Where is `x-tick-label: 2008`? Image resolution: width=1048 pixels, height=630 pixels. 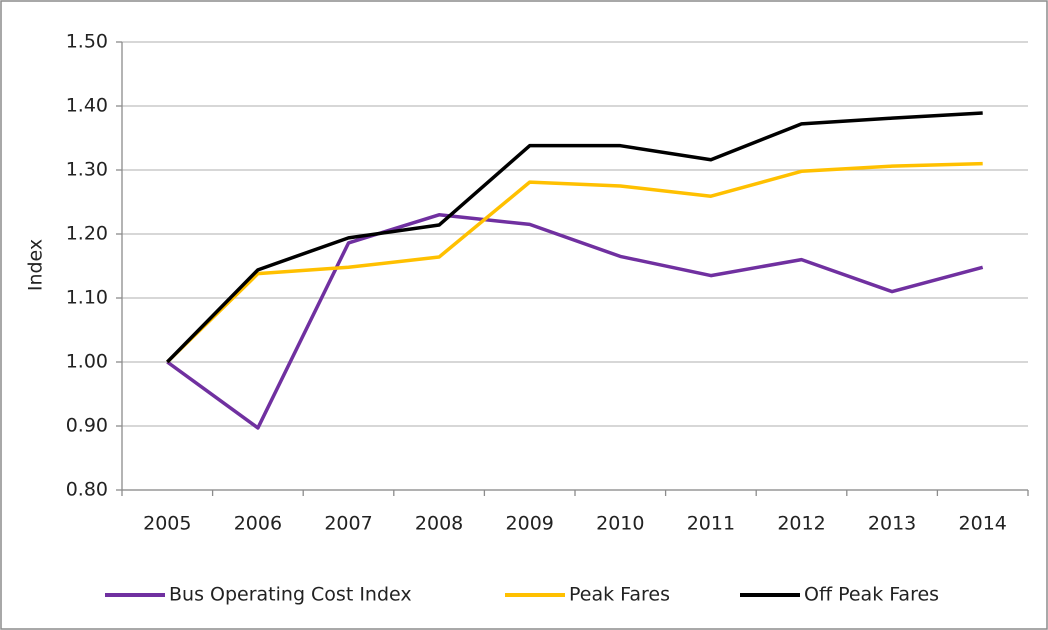
x-tick-label: 2008 is located at coordinates (439, 524).